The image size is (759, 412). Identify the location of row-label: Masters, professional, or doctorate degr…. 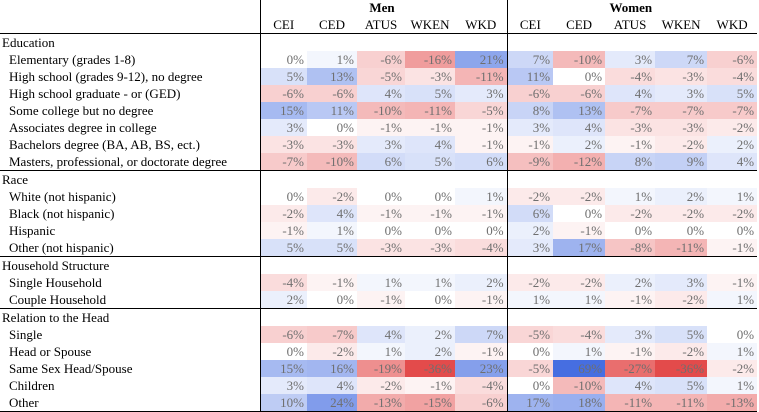
(130, 162).